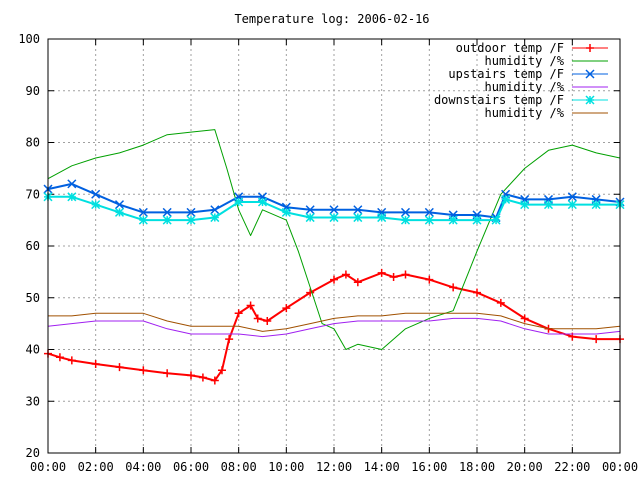 Image resolution: width=640 pixels, height=480 pixels. What do you see at coordinates (510, 48) in the screenshot?
I see `legend-label: outdoor temp /F` at bounding box center [510, 48].